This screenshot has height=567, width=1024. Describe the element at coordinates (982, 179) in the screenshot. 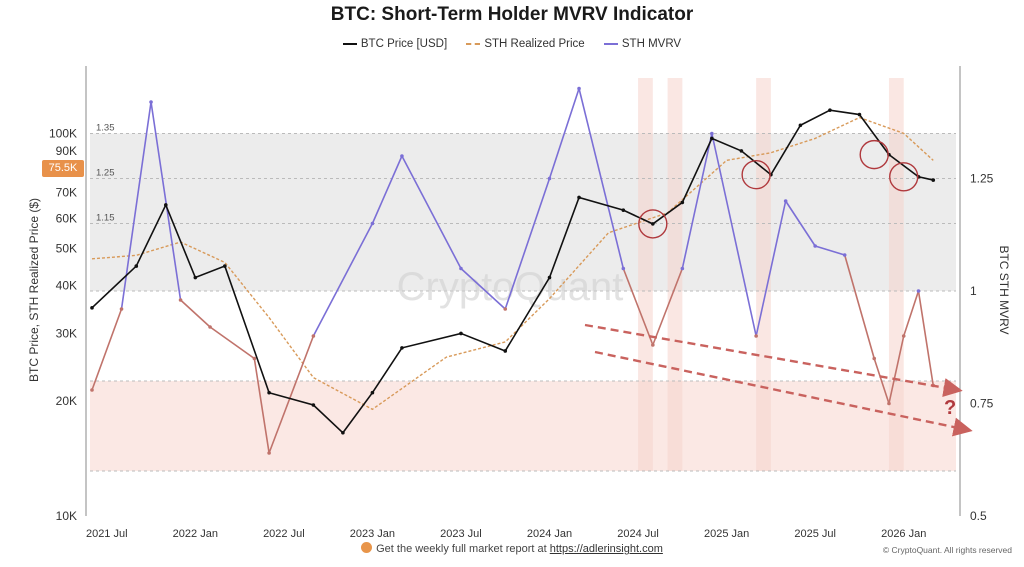

I see `y-tick-right: 1.25` at that location.